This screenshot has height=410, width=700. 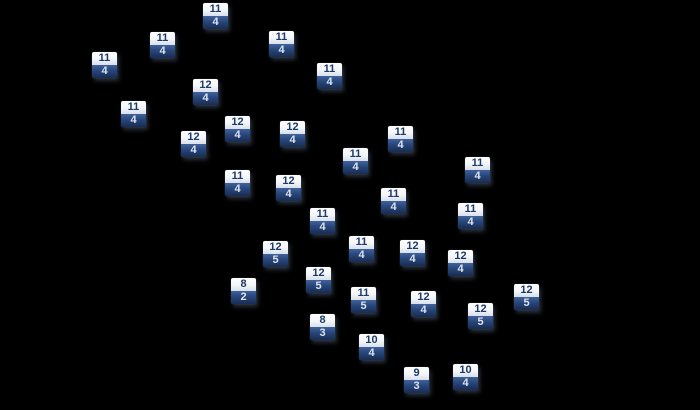 I want to click on value-marker: 8 3, so click(x=322, y=327).